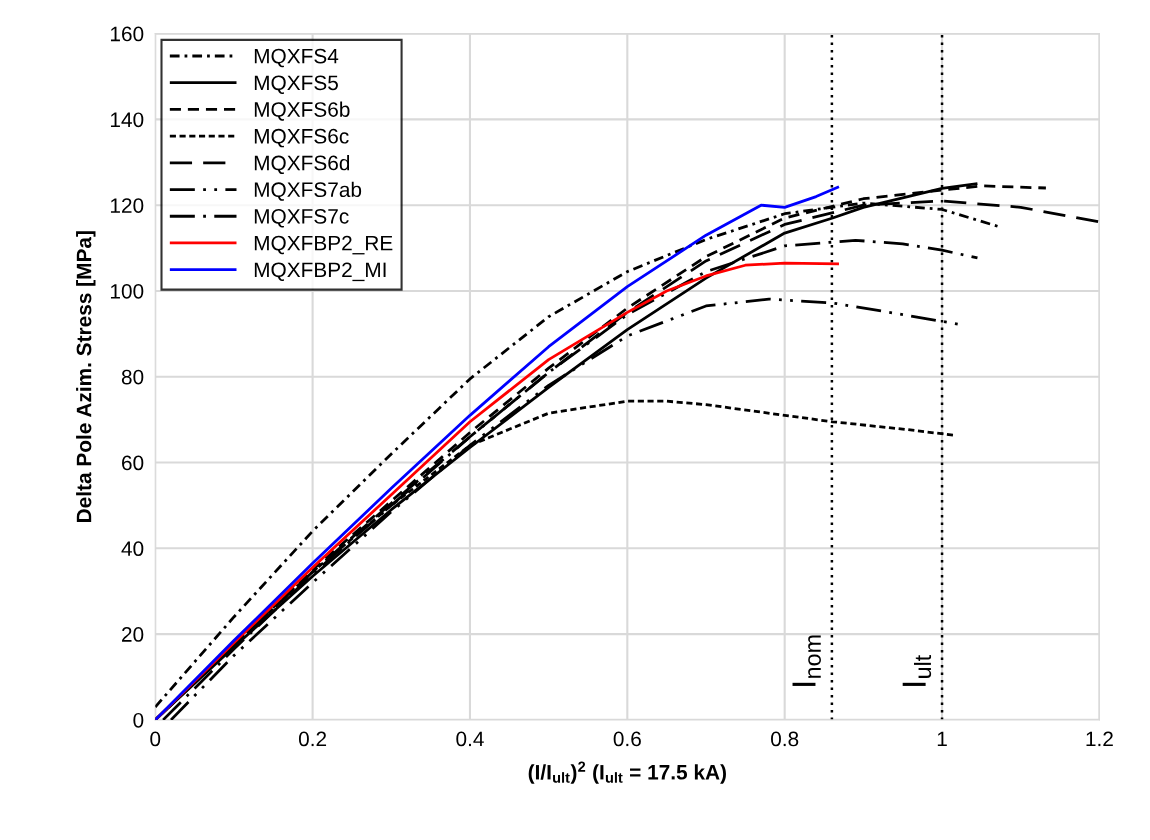  Describe the element at coordinates (296, 84) in the screenshot. I see `legend-label: MQXFS5` at that location.